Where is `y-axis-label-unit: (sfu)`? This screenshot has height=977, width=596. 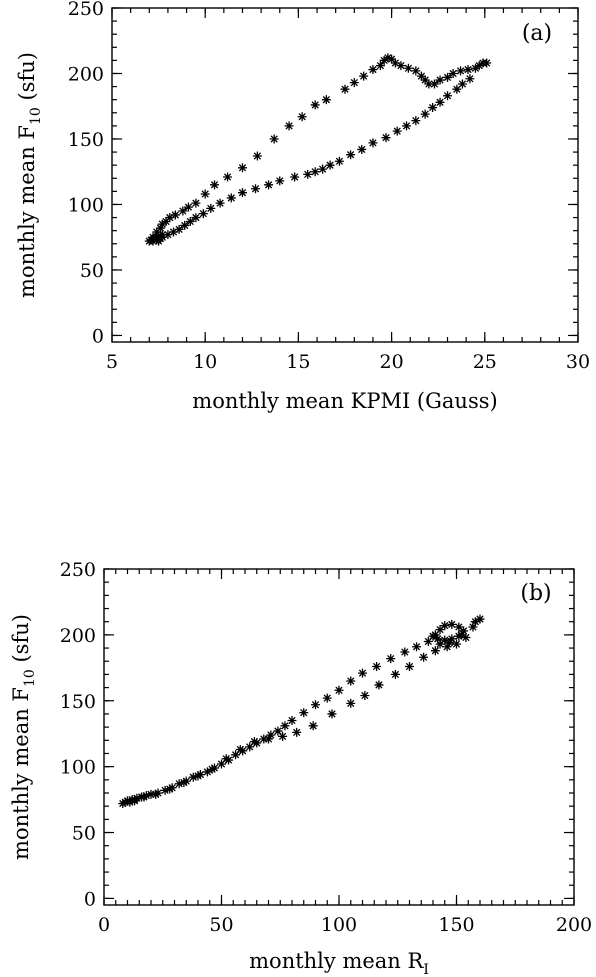 y-axis-label-unit: (sfu) is located at coordinates (21, 641).